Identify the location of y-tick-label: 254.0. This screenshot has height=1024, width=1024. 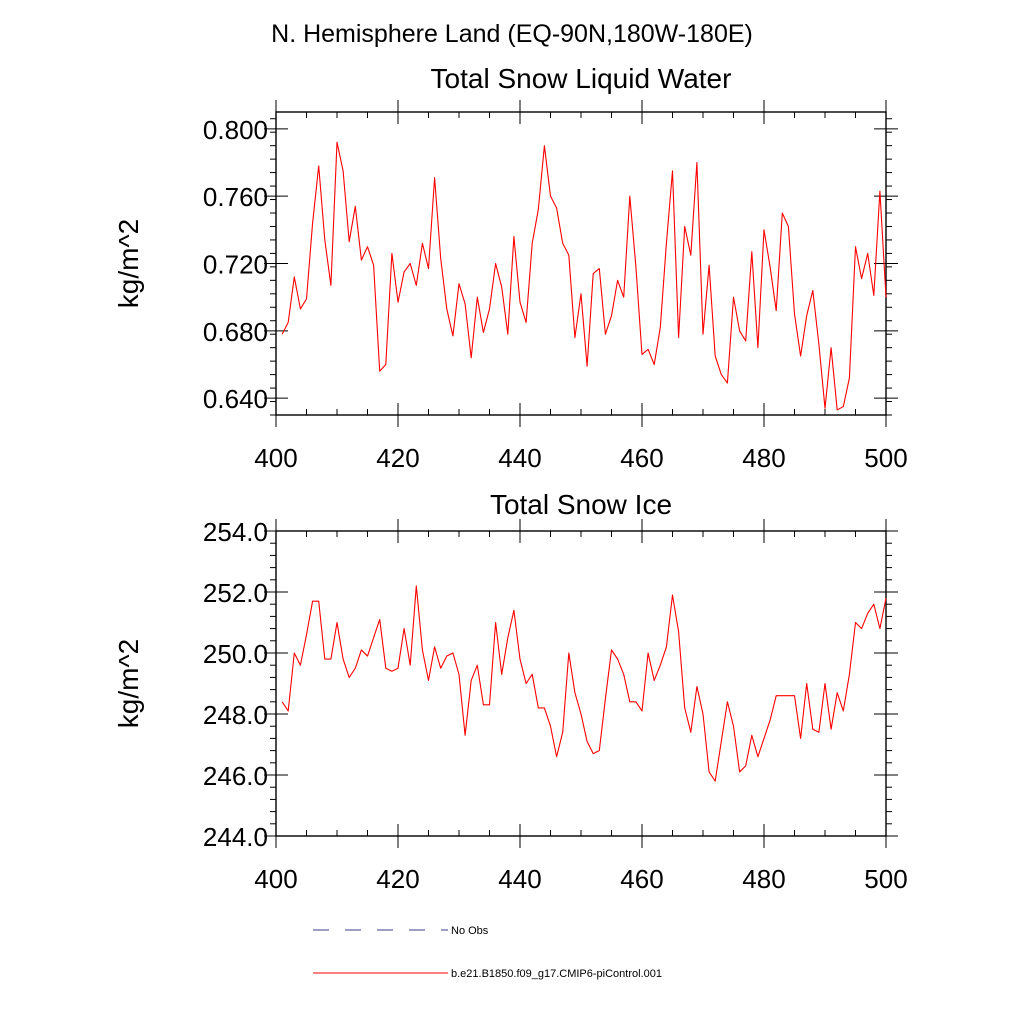
(235, 532).